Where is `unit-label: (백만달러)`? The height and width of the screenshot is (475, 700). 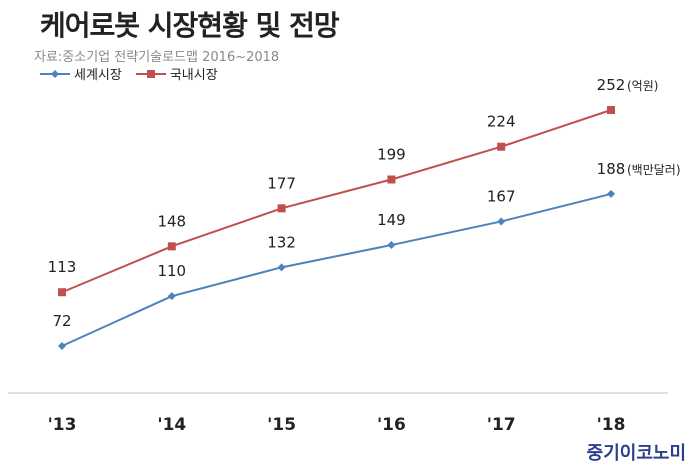
unit-label: (백만달러) is located at coordinates (654, 170).